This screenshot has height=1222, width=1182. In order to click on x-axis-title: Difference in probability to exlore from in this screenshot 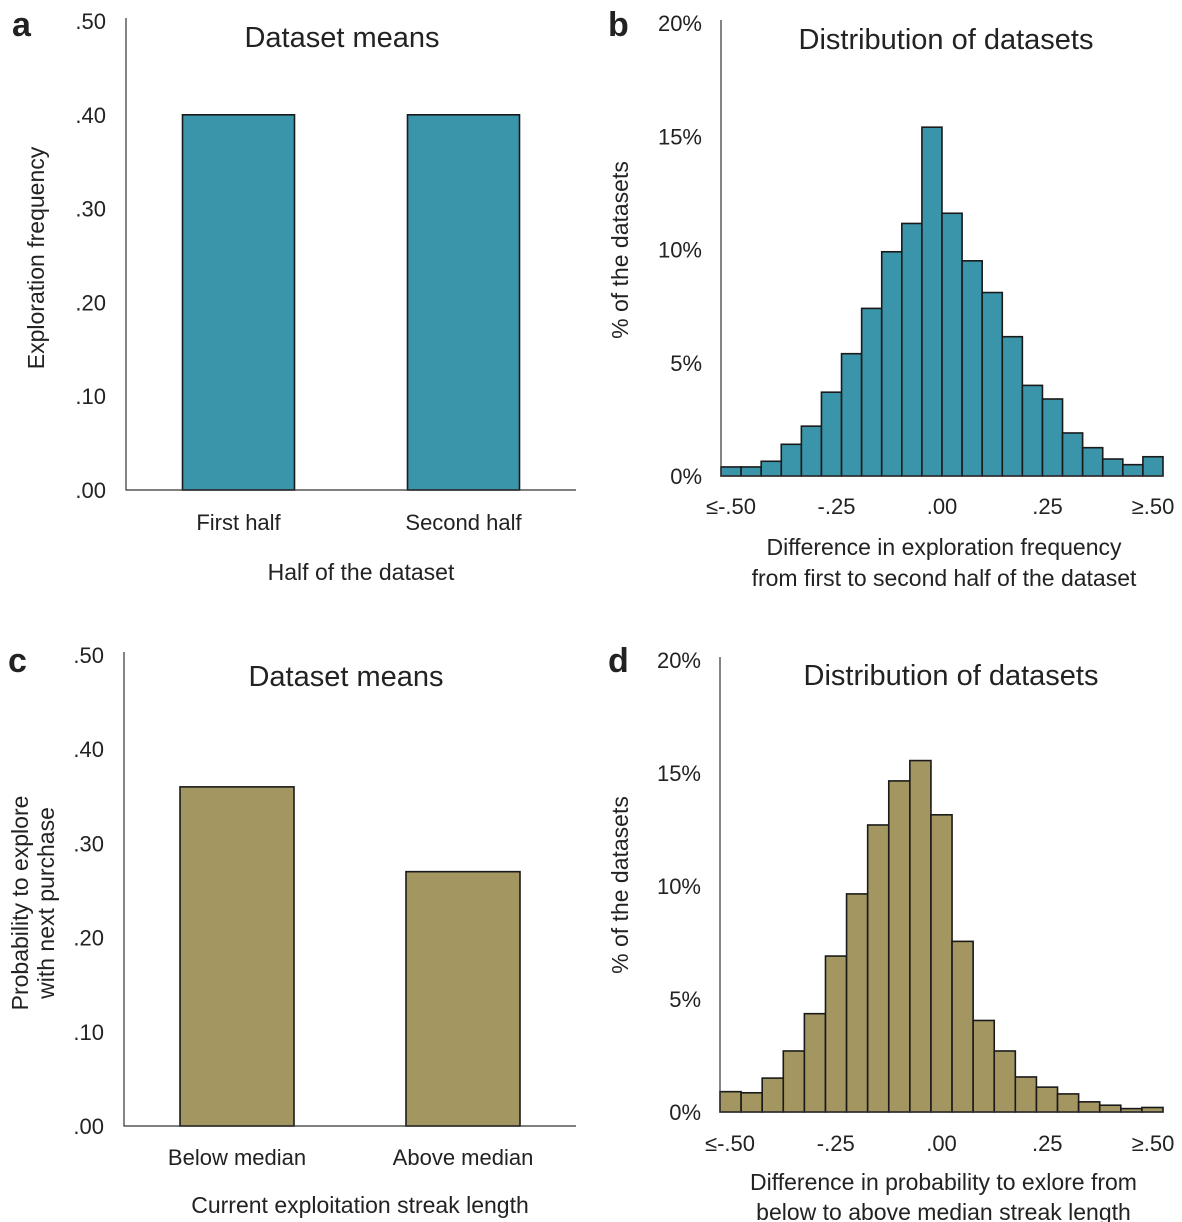, I will do `click(943, 1182)`.